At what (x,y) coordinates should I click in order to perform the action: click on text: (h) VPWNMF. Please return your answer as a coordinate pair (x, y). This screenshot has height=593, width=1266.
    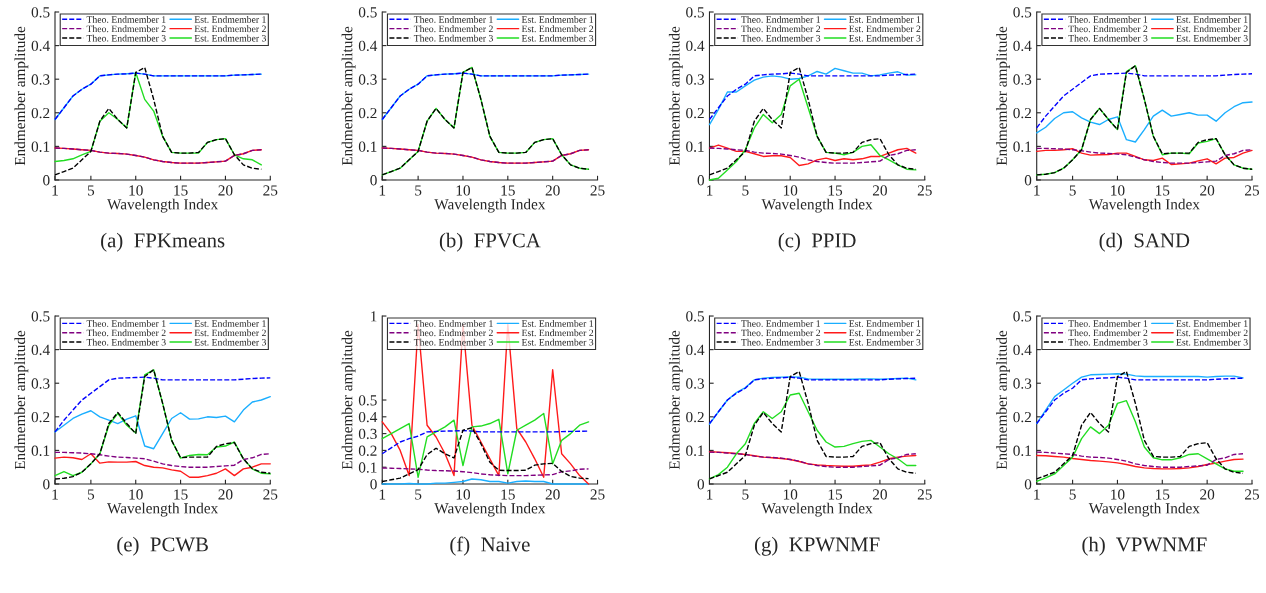
    Looking at the image, I should click on (1144, 546).